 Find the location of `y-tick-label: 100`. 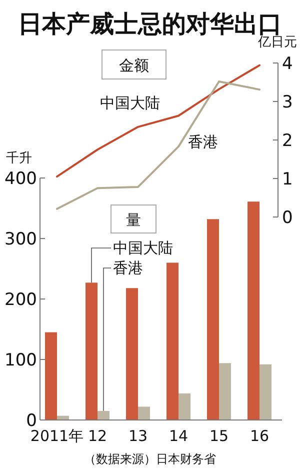

y-tick-label: 100 is located at coordinates (20, 360).